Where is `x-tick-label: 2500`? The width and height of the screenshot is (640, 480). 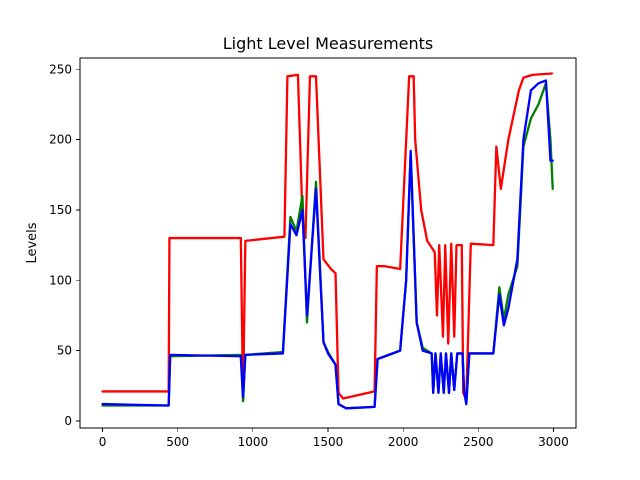 x-tick-label: 2500 is located at coordinates (478, 442).